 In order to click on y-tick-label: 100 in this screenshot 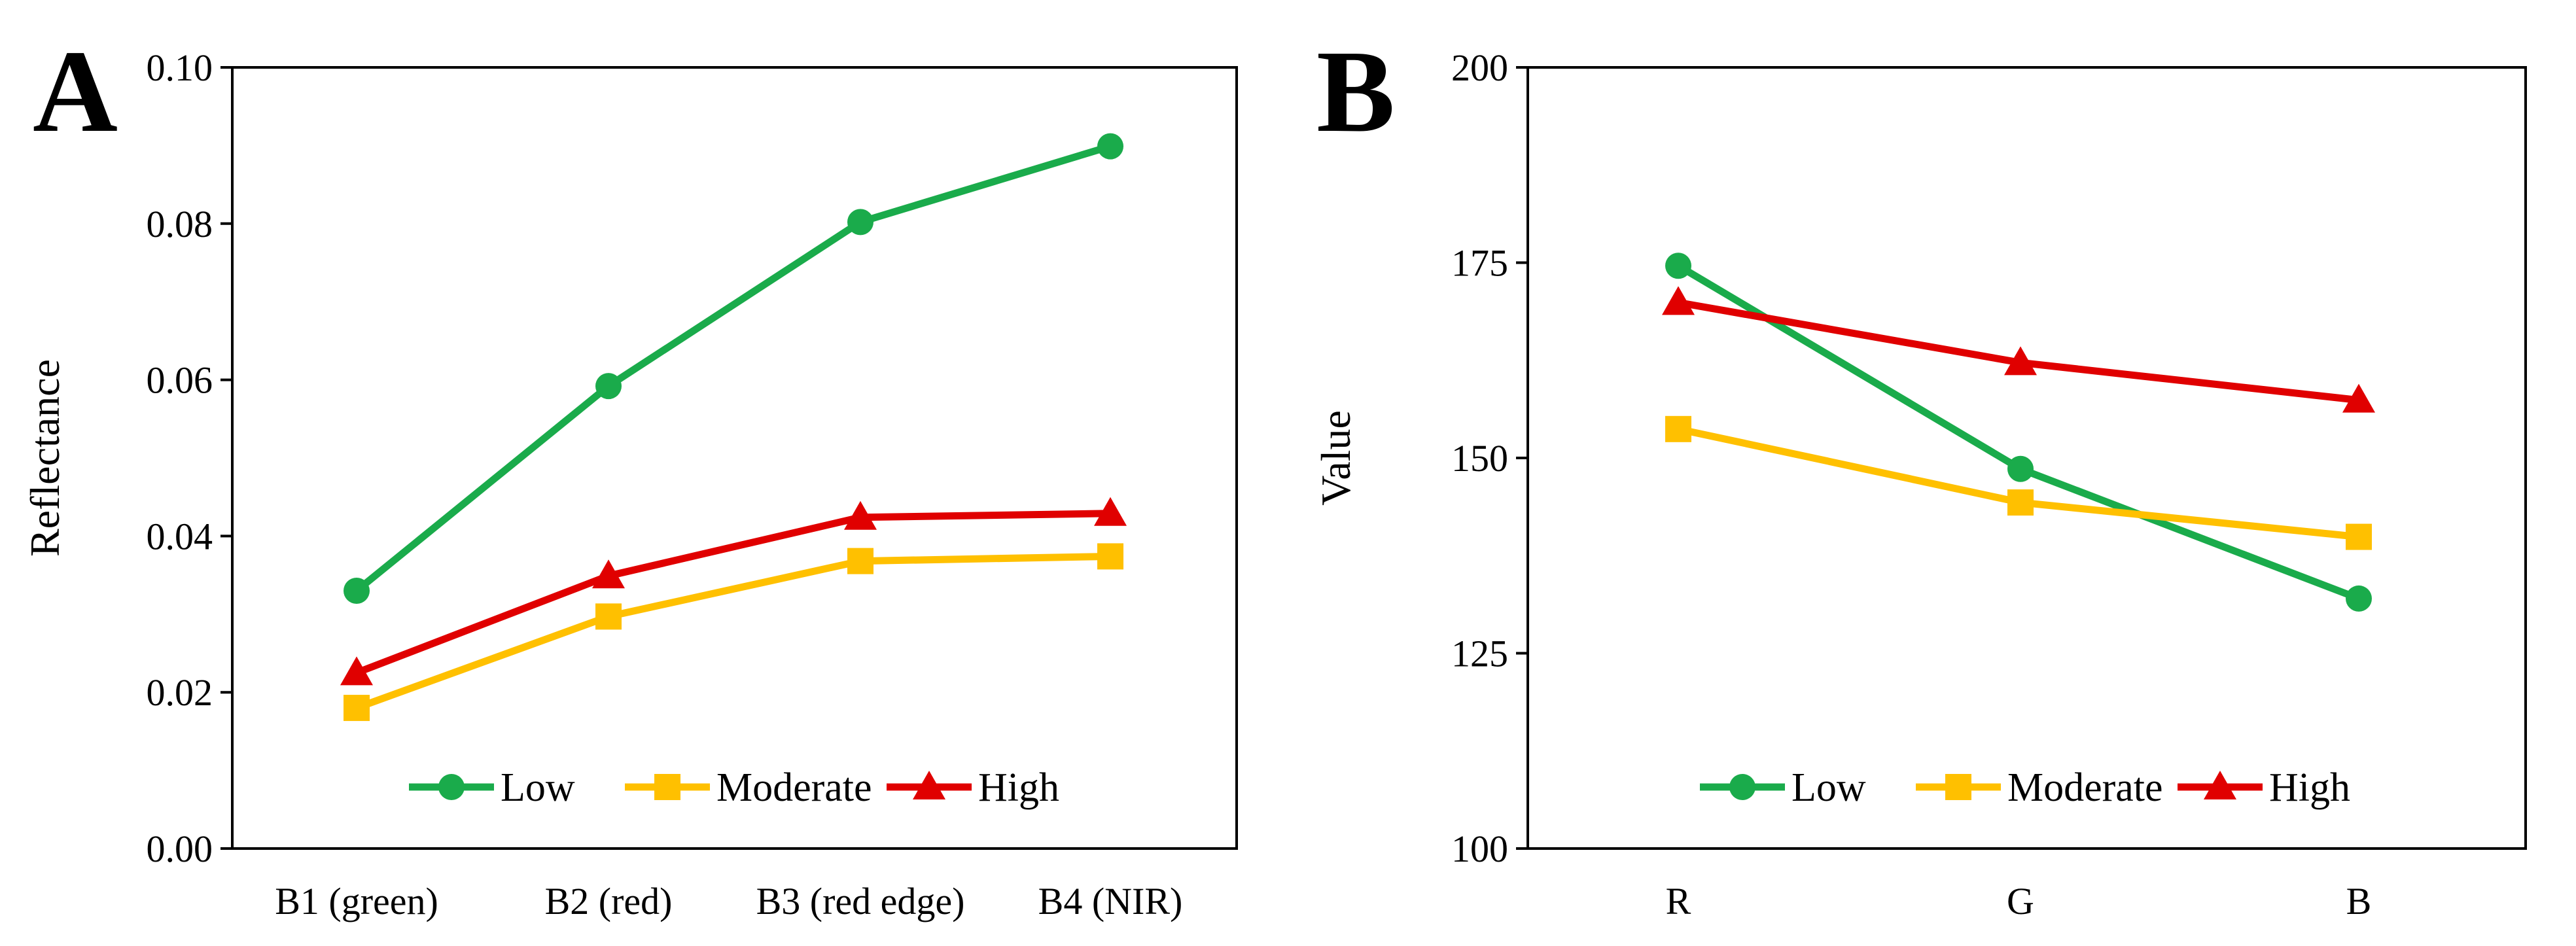, I will do `click(1480, 849)`.